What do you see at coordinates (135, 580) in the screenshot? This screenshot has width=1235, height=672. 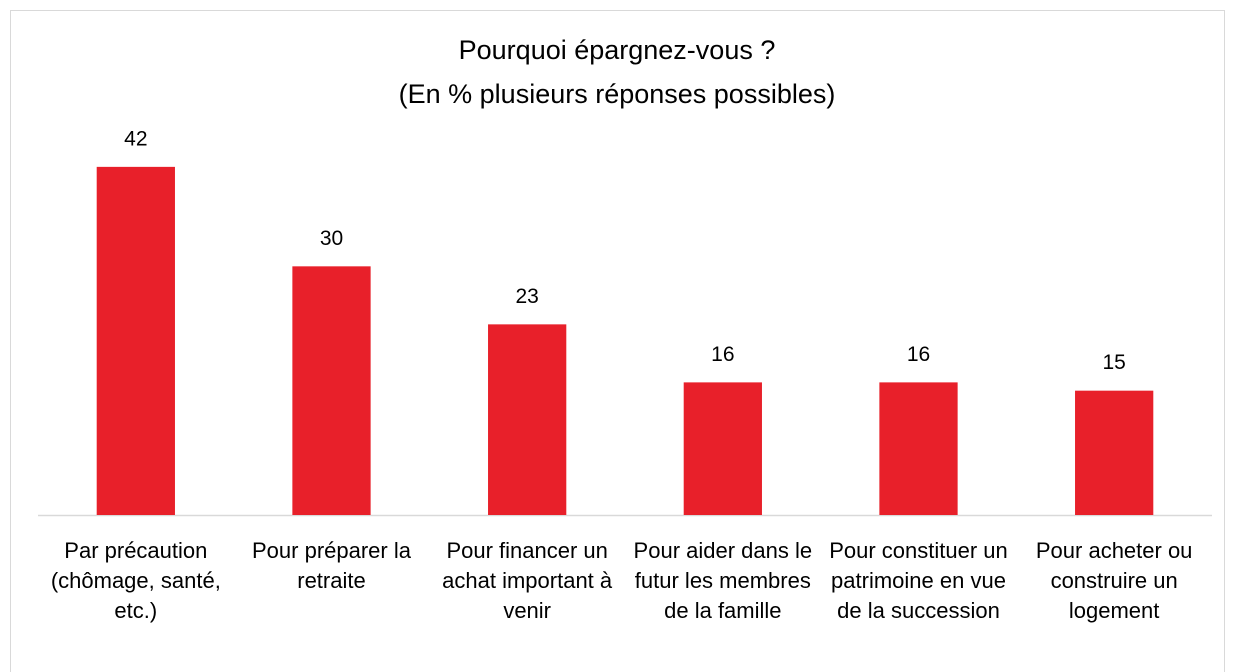 I see `x-tick-label: Par précaution (chômage, santé, etc.)` at bounding box center [135, 580].